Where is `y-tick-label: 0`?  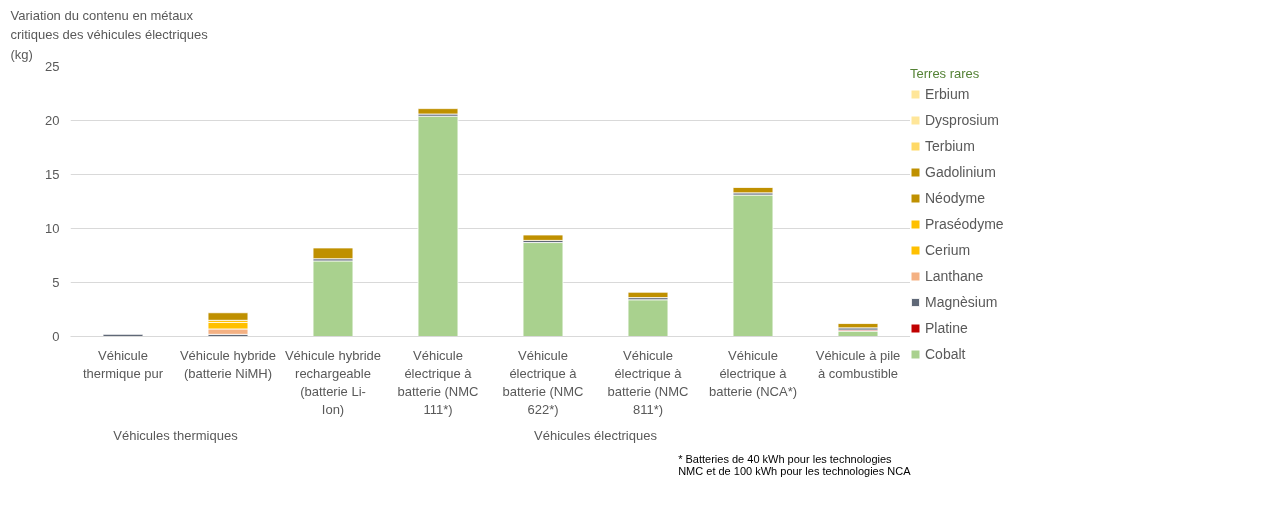 y-tick-label: 0 is located at coordinates (56, 336).